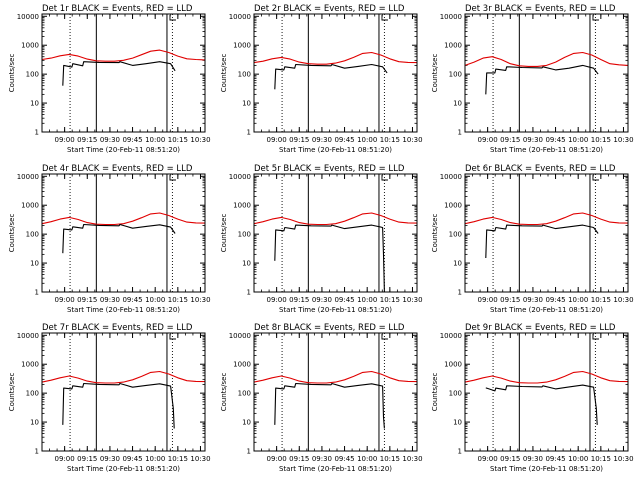  Describe the element at coordinates (329, 328) in the screenshot. I see `panel-title: Det 8r BLACK = Events, RED = LLD` at that location.